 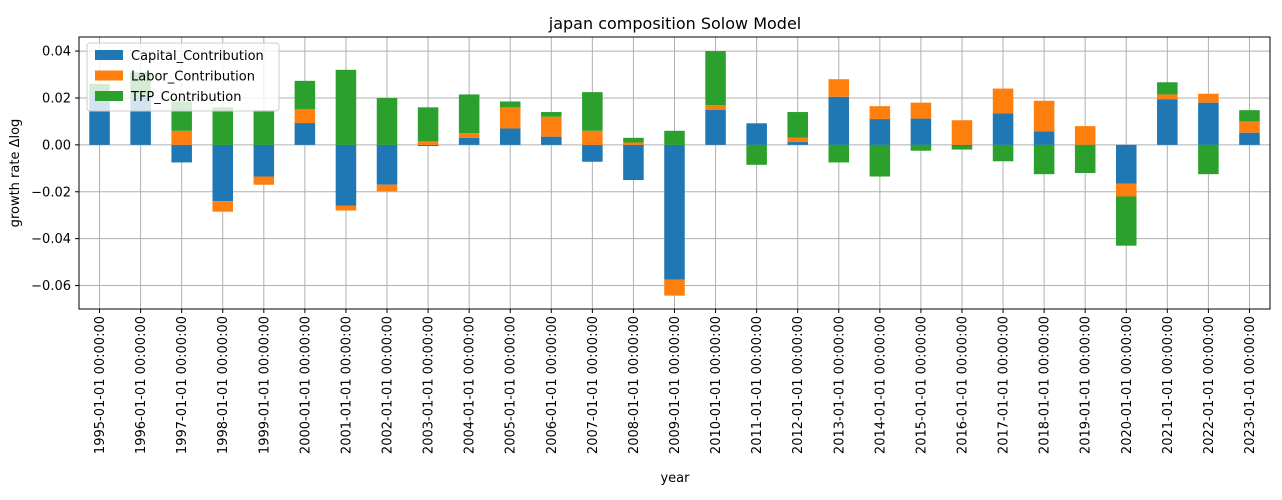 I want to click on chart-title: japan composition Solow Model, so click(x=674, y=23).